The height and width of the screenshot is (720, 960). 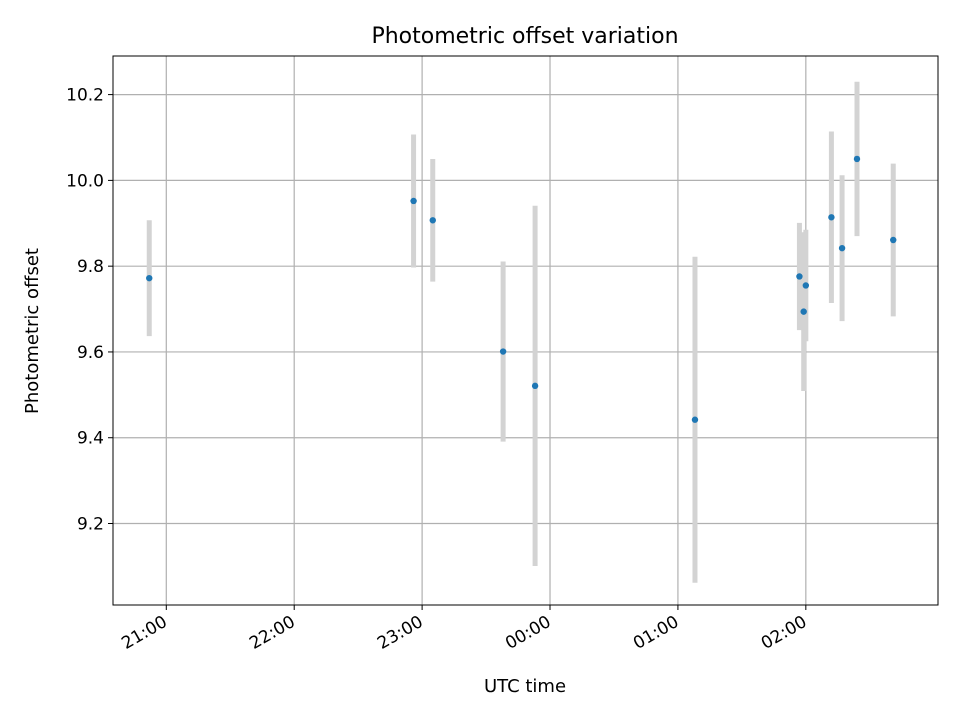 I want to click on y-tick-label: 10.2, so click(x=85, y=96).